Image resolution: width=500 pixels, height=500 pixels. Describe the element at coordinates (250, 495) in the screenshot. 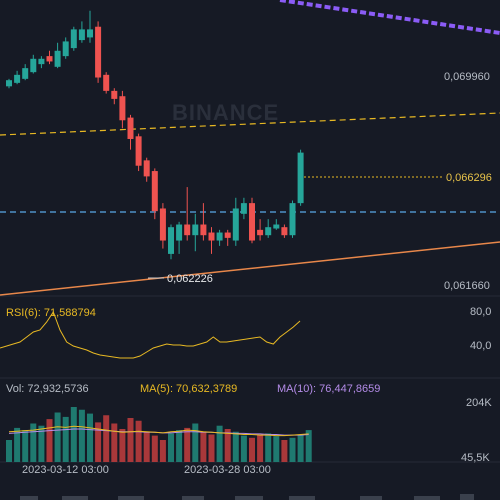

I see `bottom-toolbar` at that location.